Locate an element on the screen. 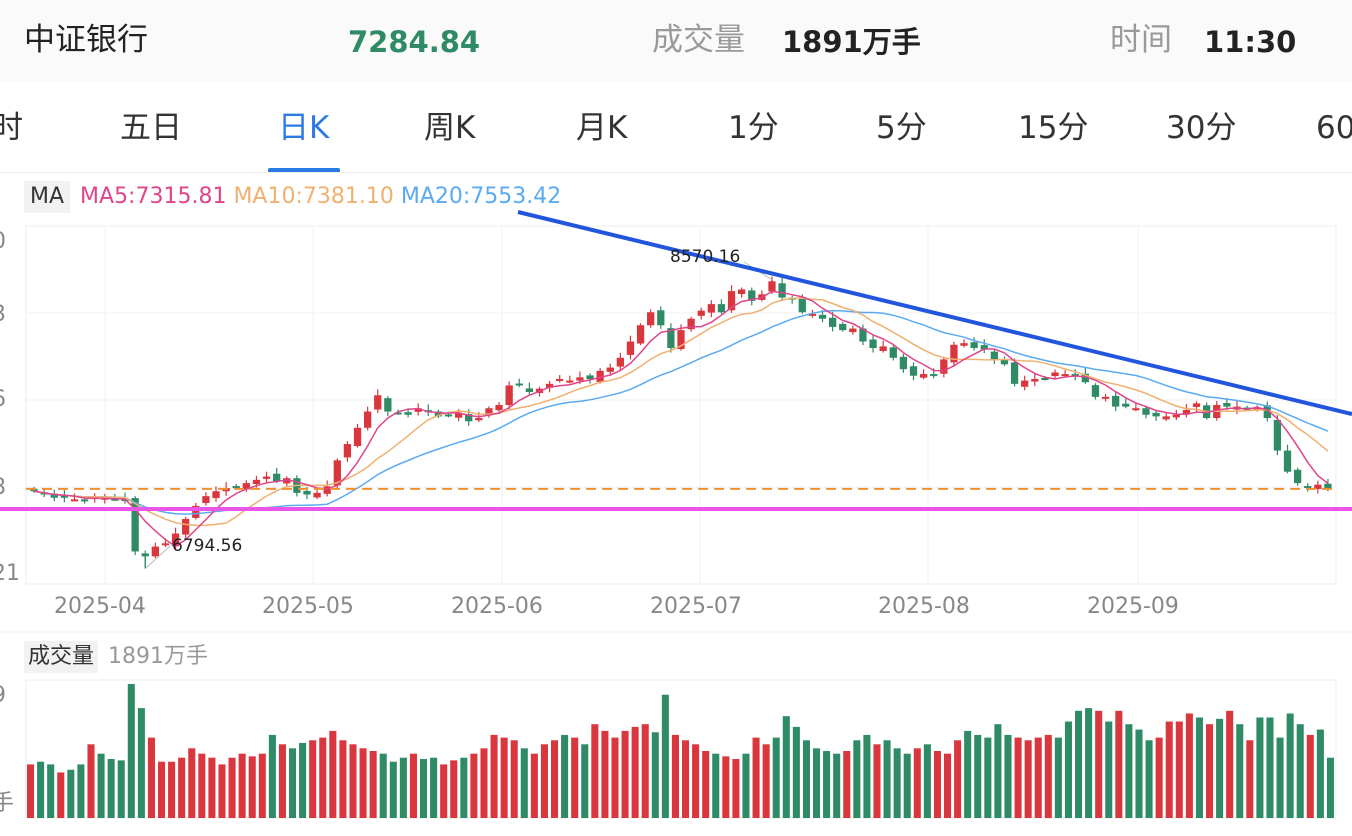 This screenshot has width=1352, height=836. tab-weekly-k: 周K is located at coordinates (450, 128).